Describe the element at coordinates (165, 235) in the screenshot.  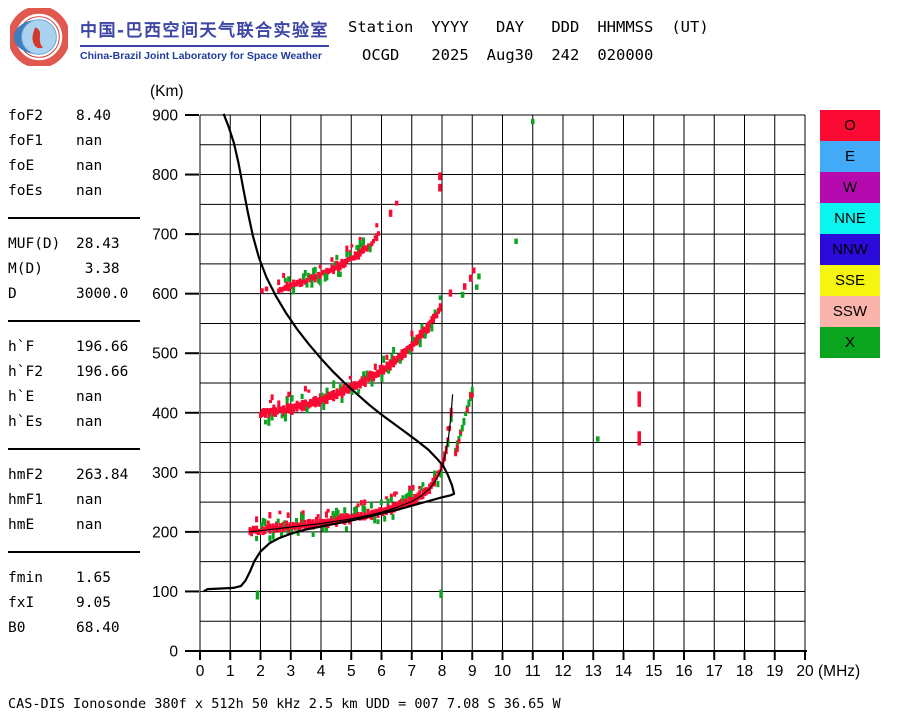
I see `y-tick-label: 700` at that location.